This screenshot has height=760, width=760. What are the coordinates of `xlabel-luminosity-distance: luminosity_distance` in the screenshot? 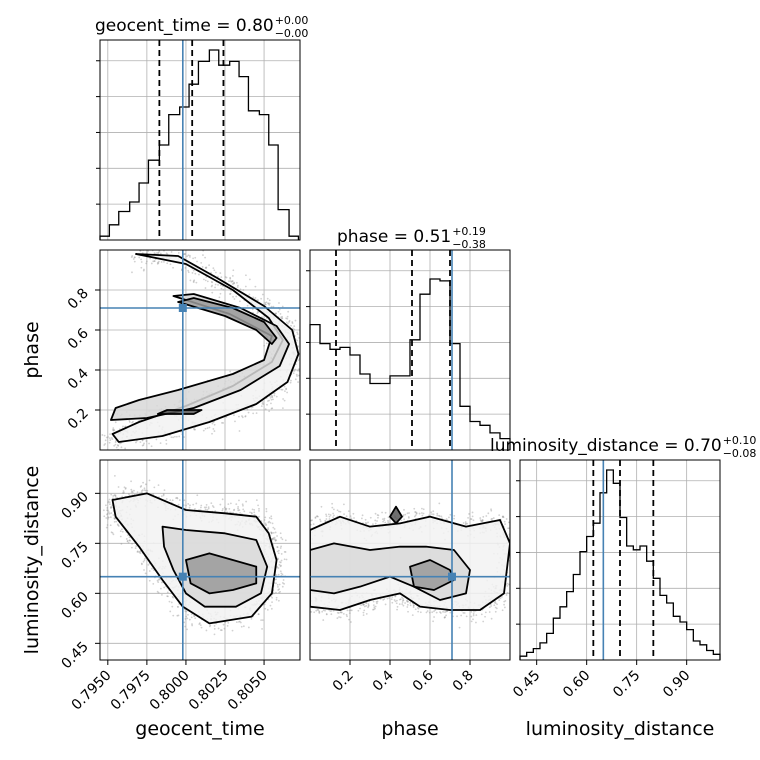 It's located at (620, 729).